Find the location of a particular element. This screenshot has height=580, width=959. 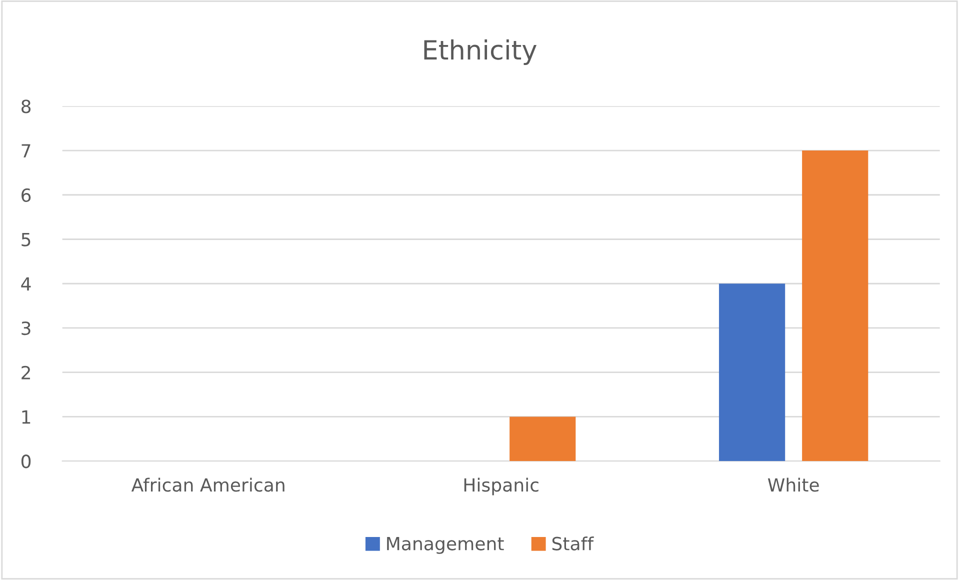

legend-label: Management is located at coordinates (445, 545).